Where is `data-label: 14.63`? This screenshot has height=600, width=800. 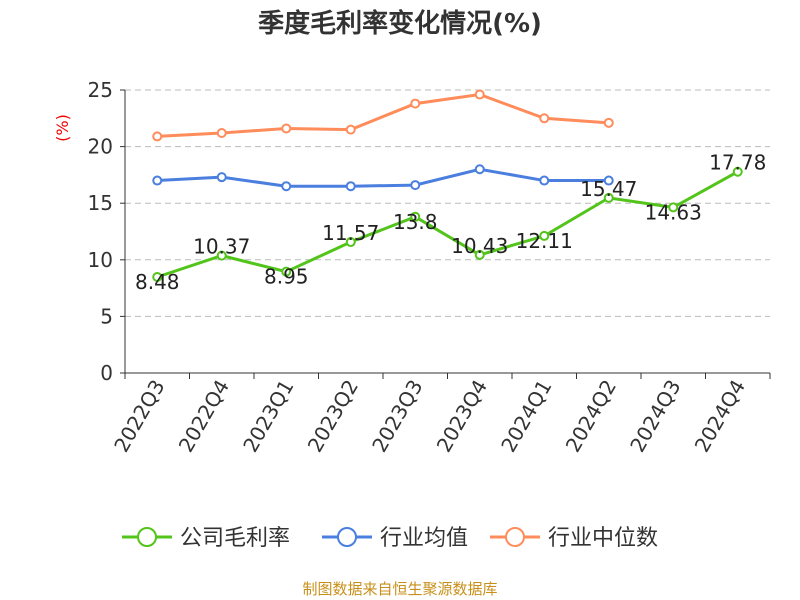 data-label: 14.63 is located at coordinates (673, 212).